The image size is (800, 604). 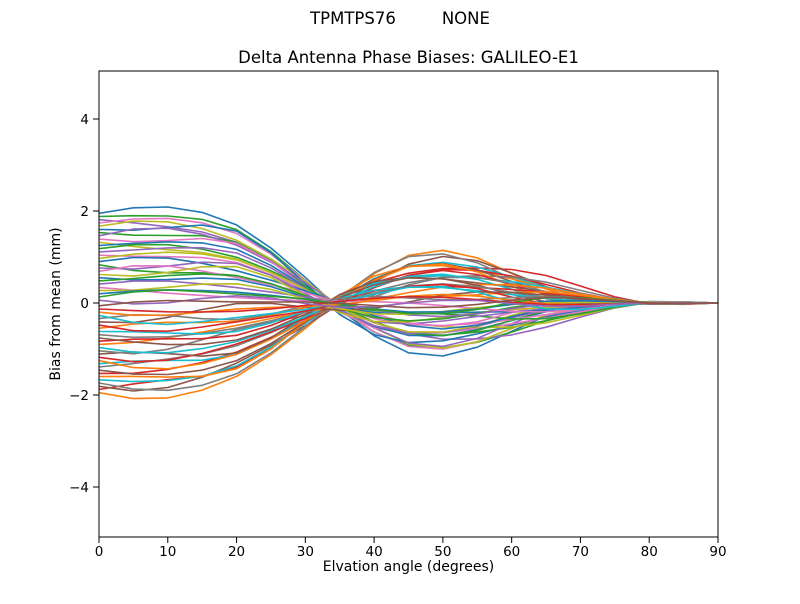 What do you see at coordinates (442, 552) in the screenshot?
I see `x-tick-label: 50` at bounding box center [442, 552].